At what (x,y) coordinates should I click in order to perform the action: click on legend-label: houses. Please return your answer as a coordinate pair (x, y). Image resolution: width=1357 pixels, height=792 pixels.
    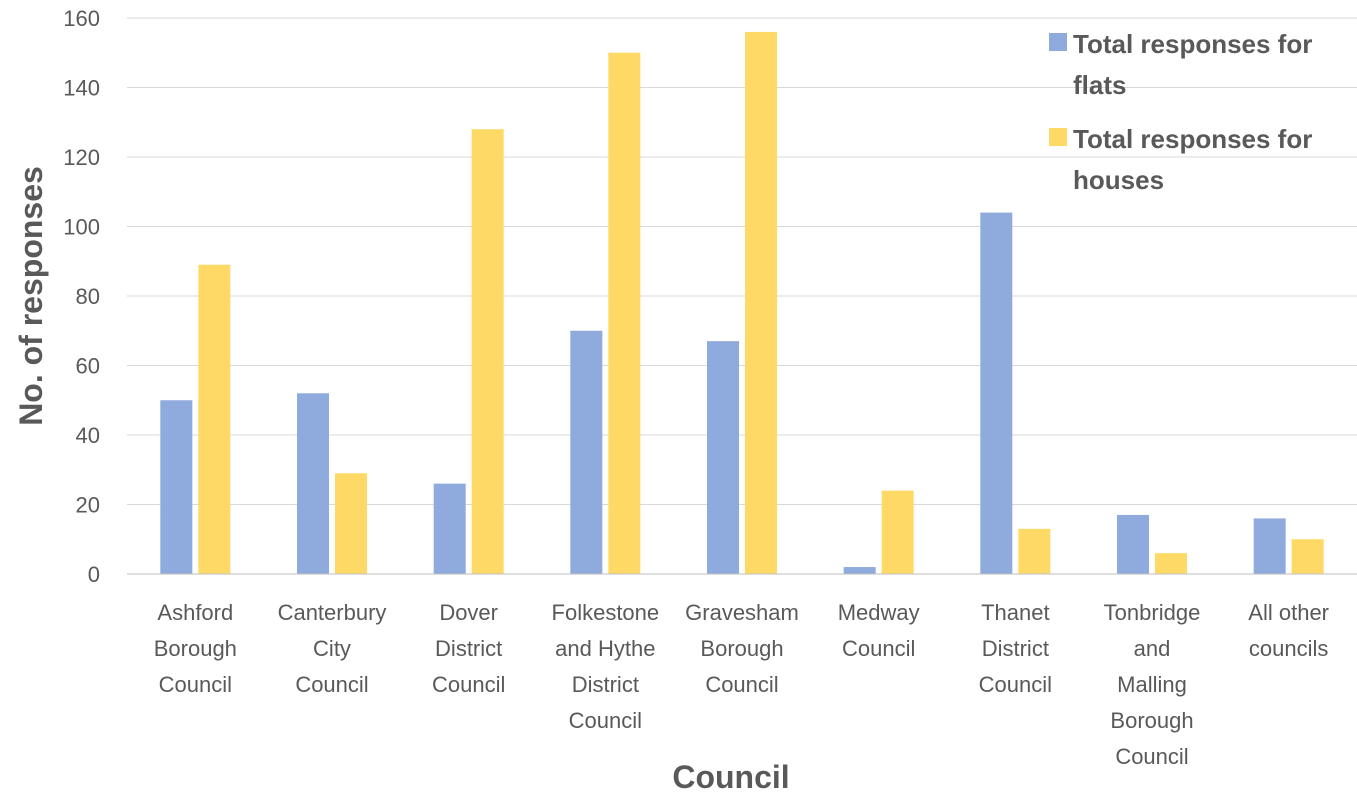
    Looking at the image, I should click on (1118, 180).